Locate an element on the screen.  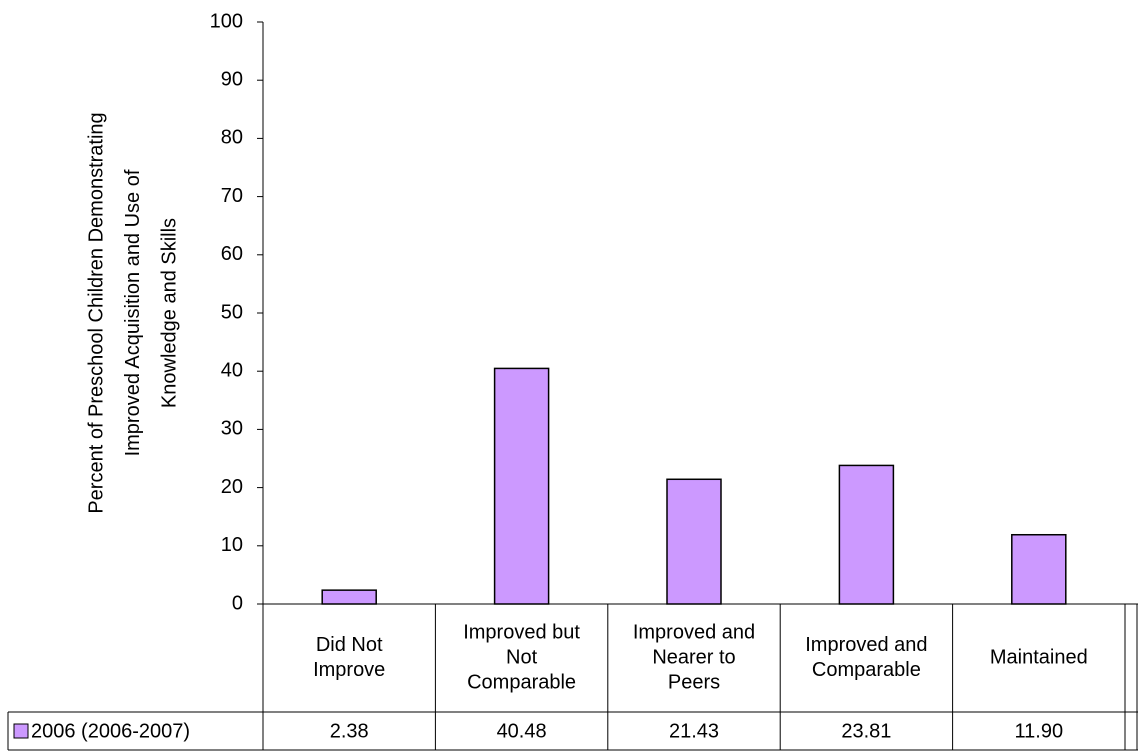
x-tick-label: Not is located at coordinates (522, 657).